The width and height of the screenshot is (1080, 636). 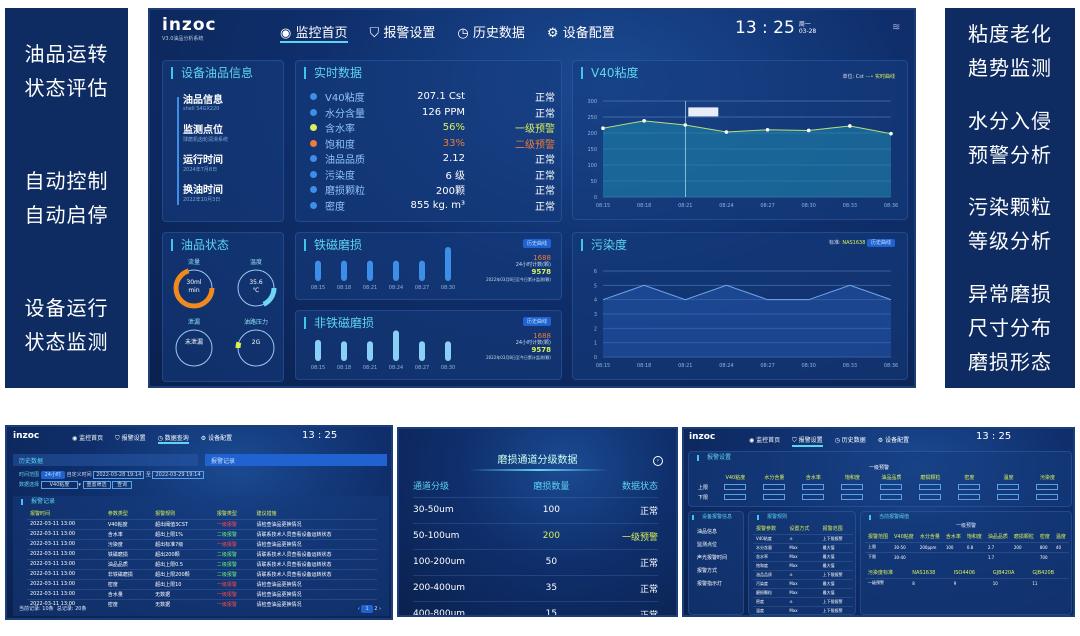 I want to click on y-tick-label: 0, so click(x=595, y=358).